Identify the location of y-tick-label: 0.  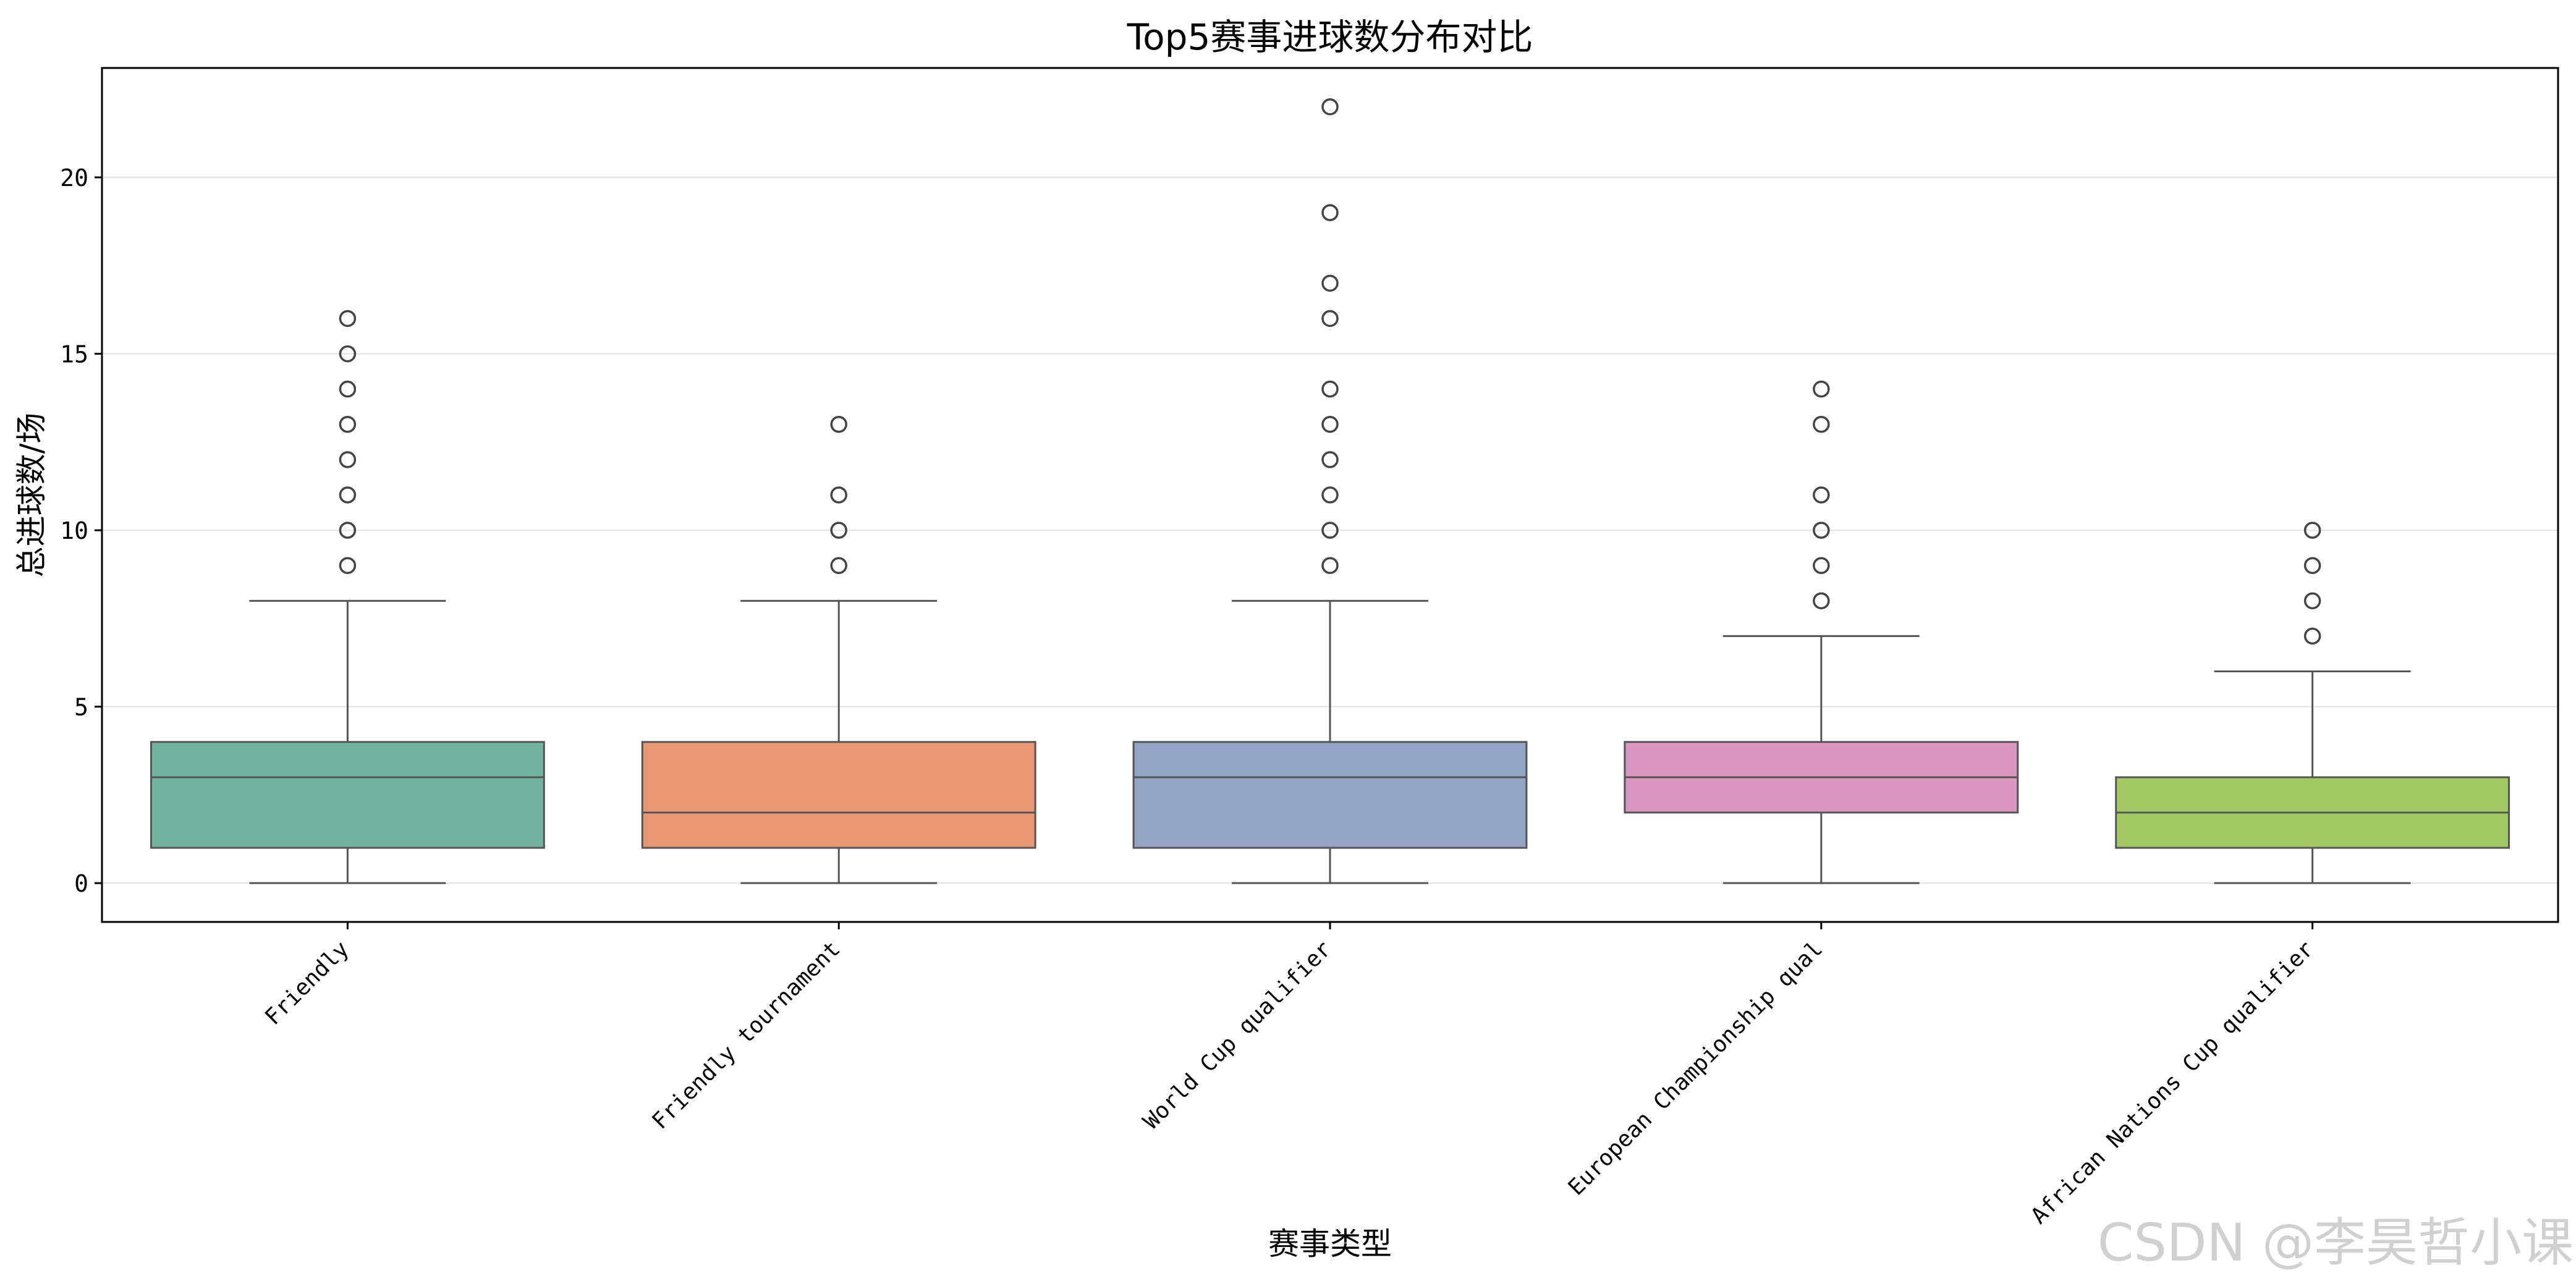
(81, 883).